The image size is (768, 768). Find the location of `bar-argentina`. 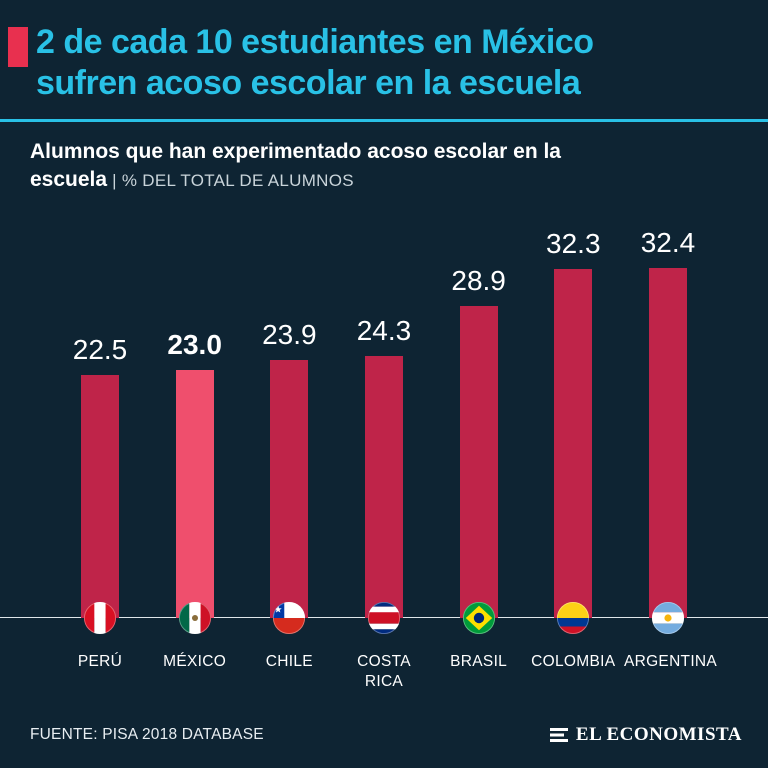

bar-argentina is located at coordinates (667, 443).